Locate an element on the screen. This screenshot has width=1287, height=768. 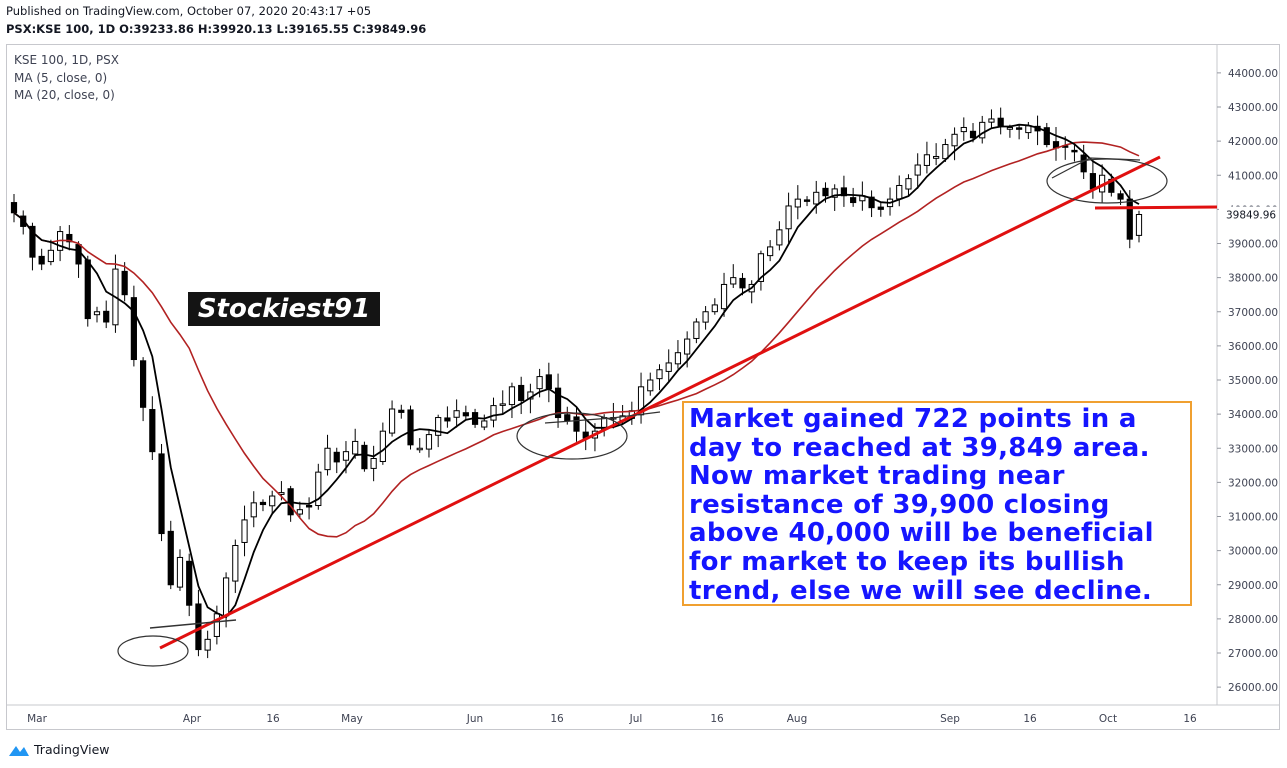
legend-ma5: MA (5, close, 0) is located at coordinates (61, 78).